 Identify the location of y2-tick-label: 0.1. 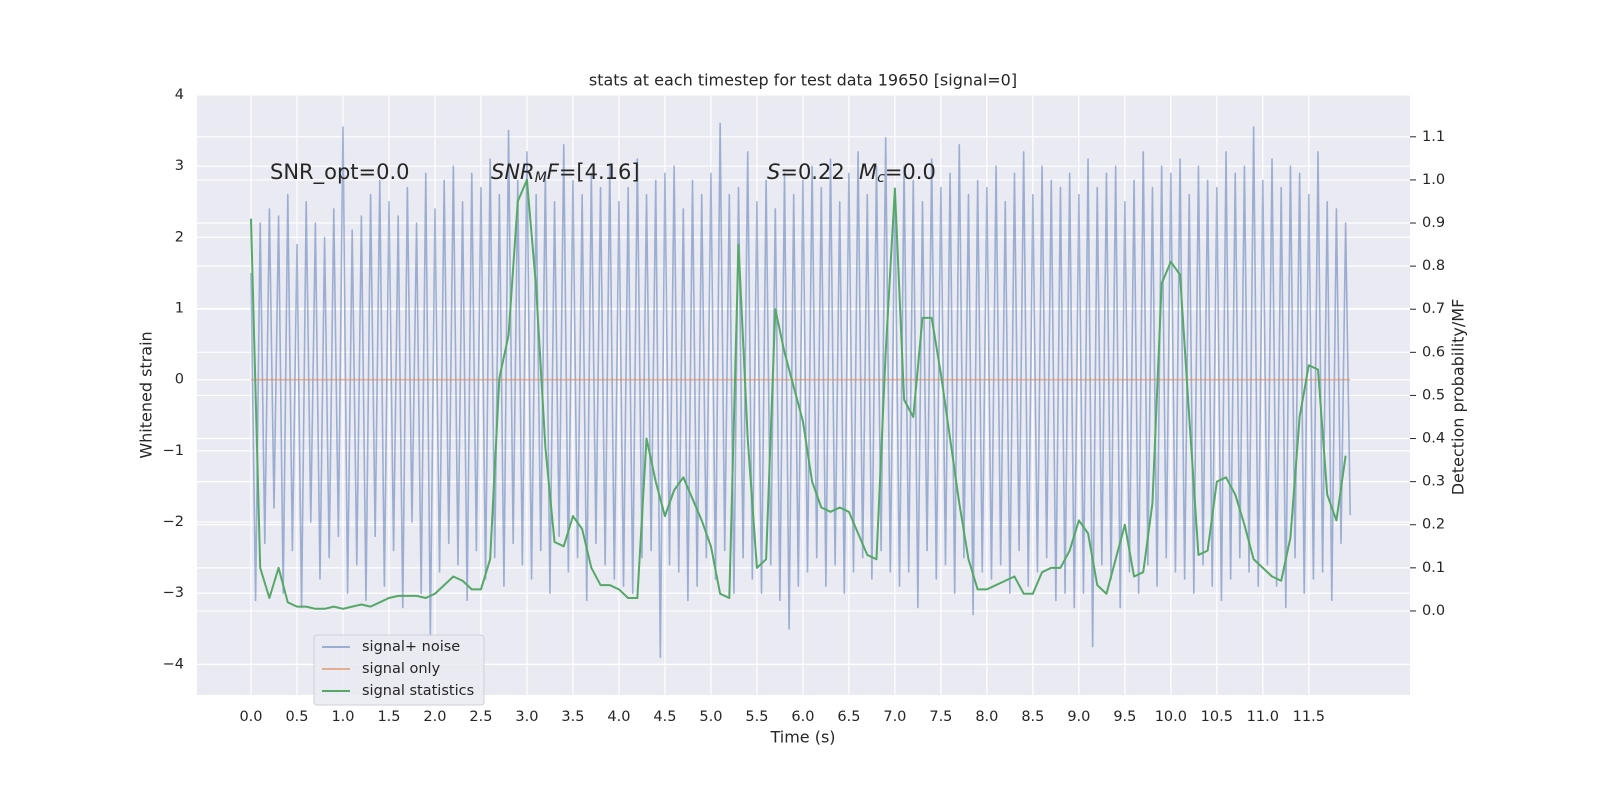
(1433, 568).